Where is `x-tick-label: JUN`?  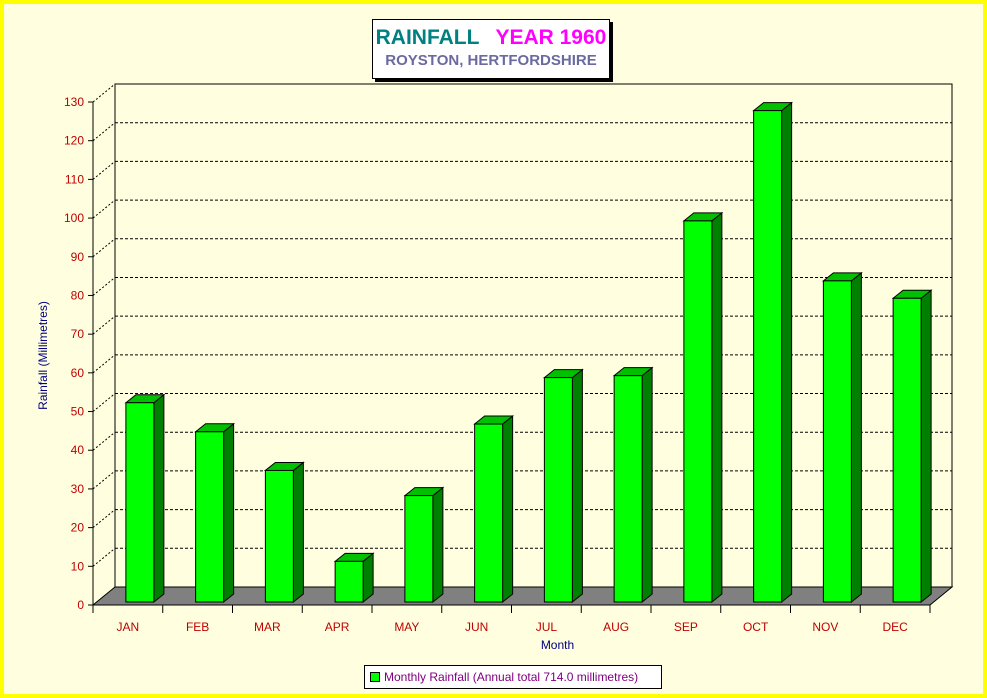
x-tick-label: JUN is located at coordinates (476, 627).